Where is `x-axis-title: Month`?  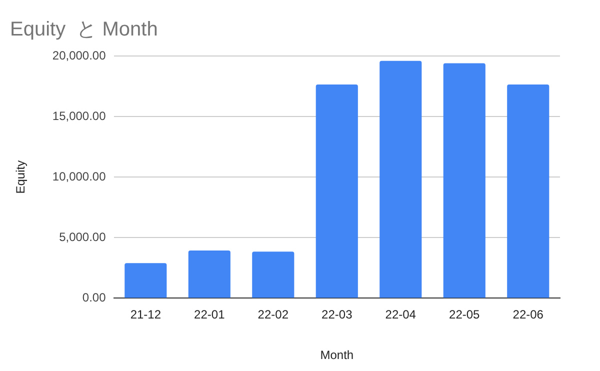
x-axis-title: Month is located at coordinates (337, 355).